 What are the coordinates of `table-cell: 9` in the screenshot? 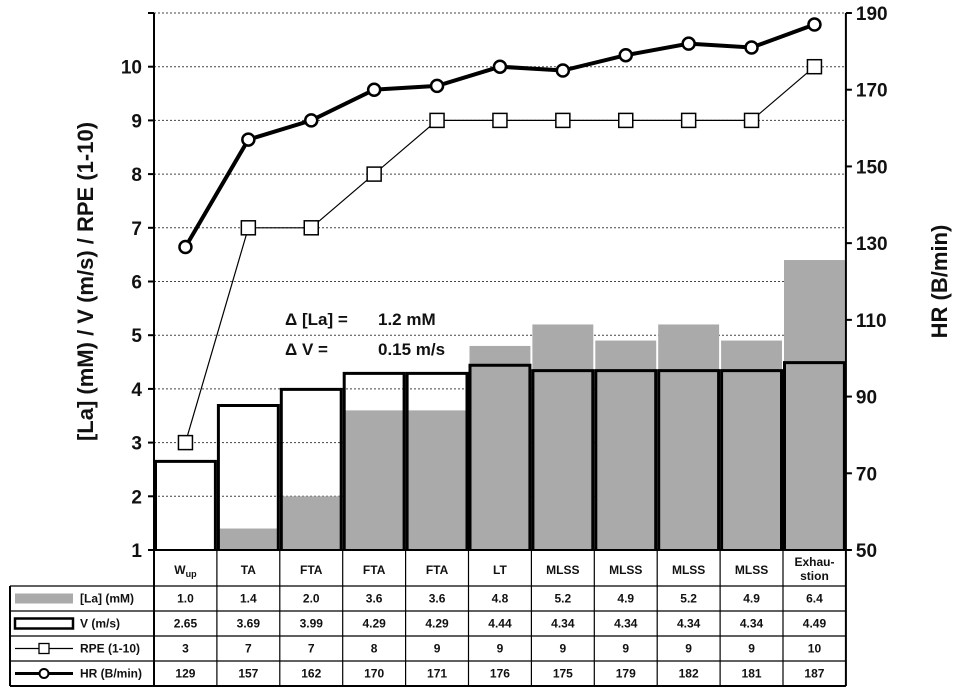 It's located at (500, 649).